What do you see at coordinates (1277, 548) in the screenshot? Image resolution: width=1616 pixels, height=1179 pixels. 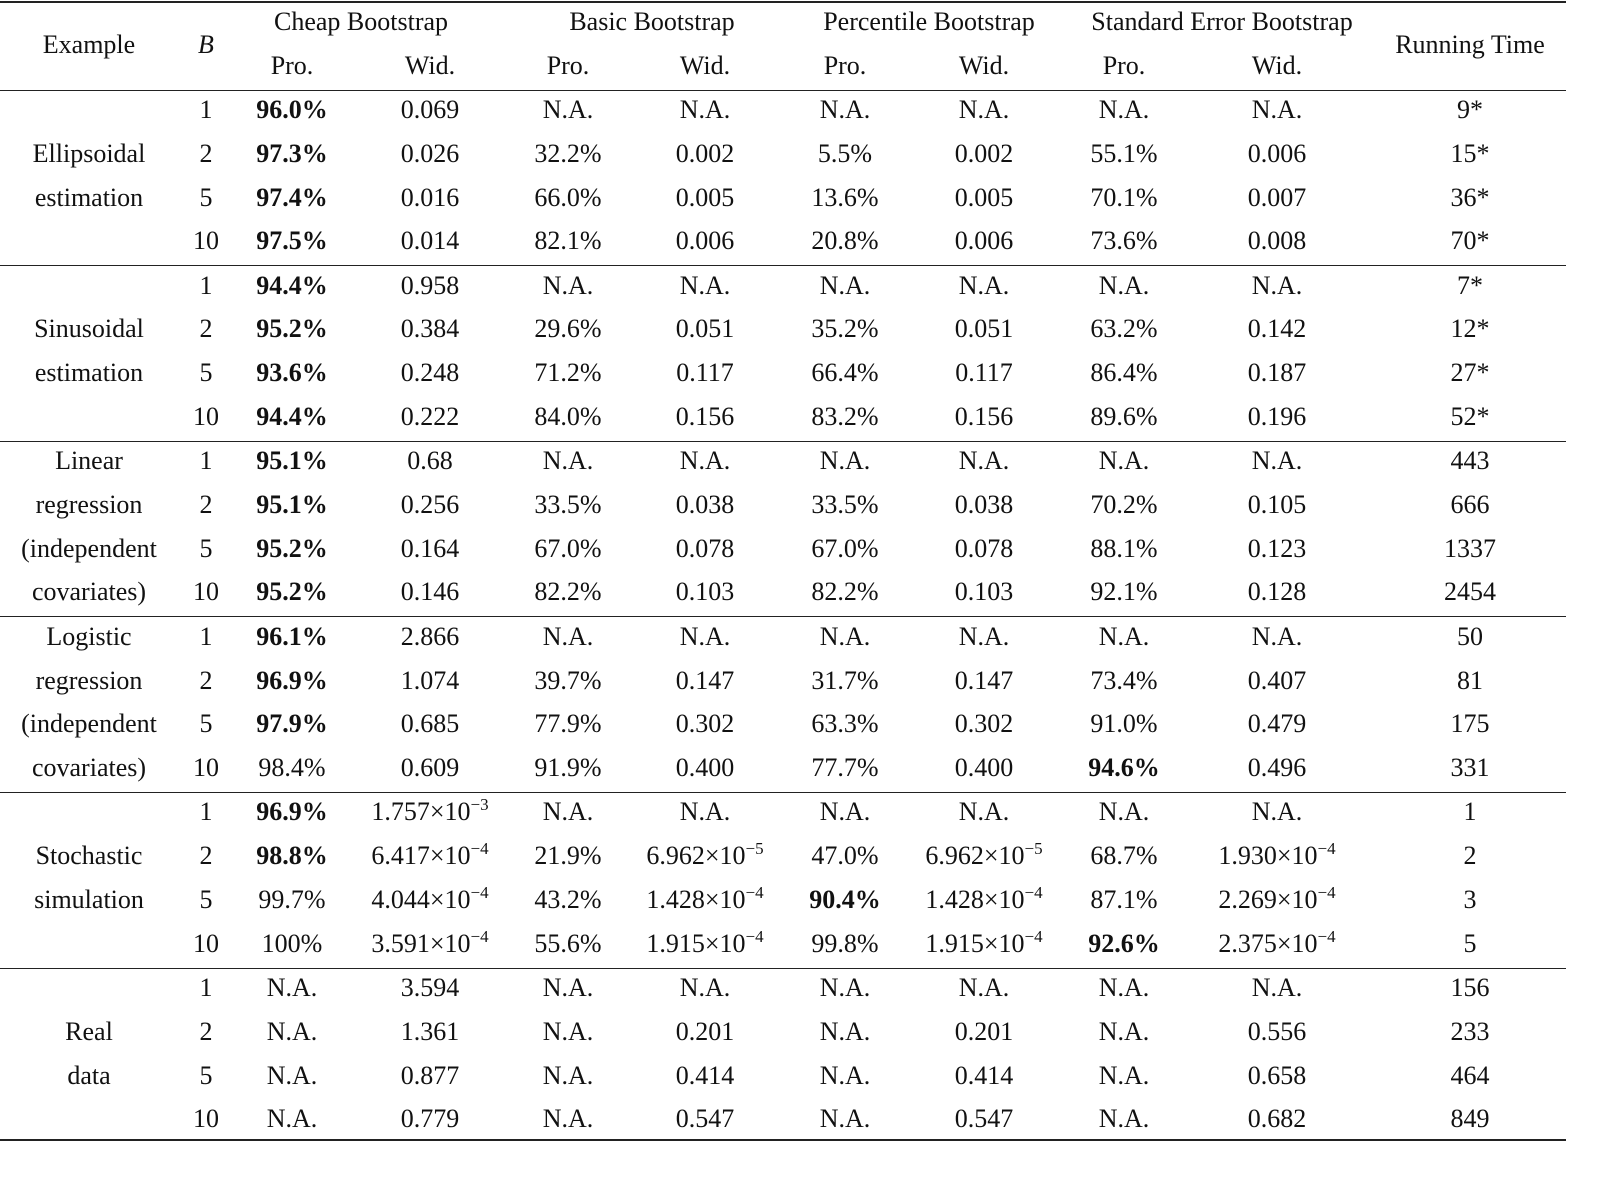 I see `wid-value: 0.123` at bounding box center [1277, 548].